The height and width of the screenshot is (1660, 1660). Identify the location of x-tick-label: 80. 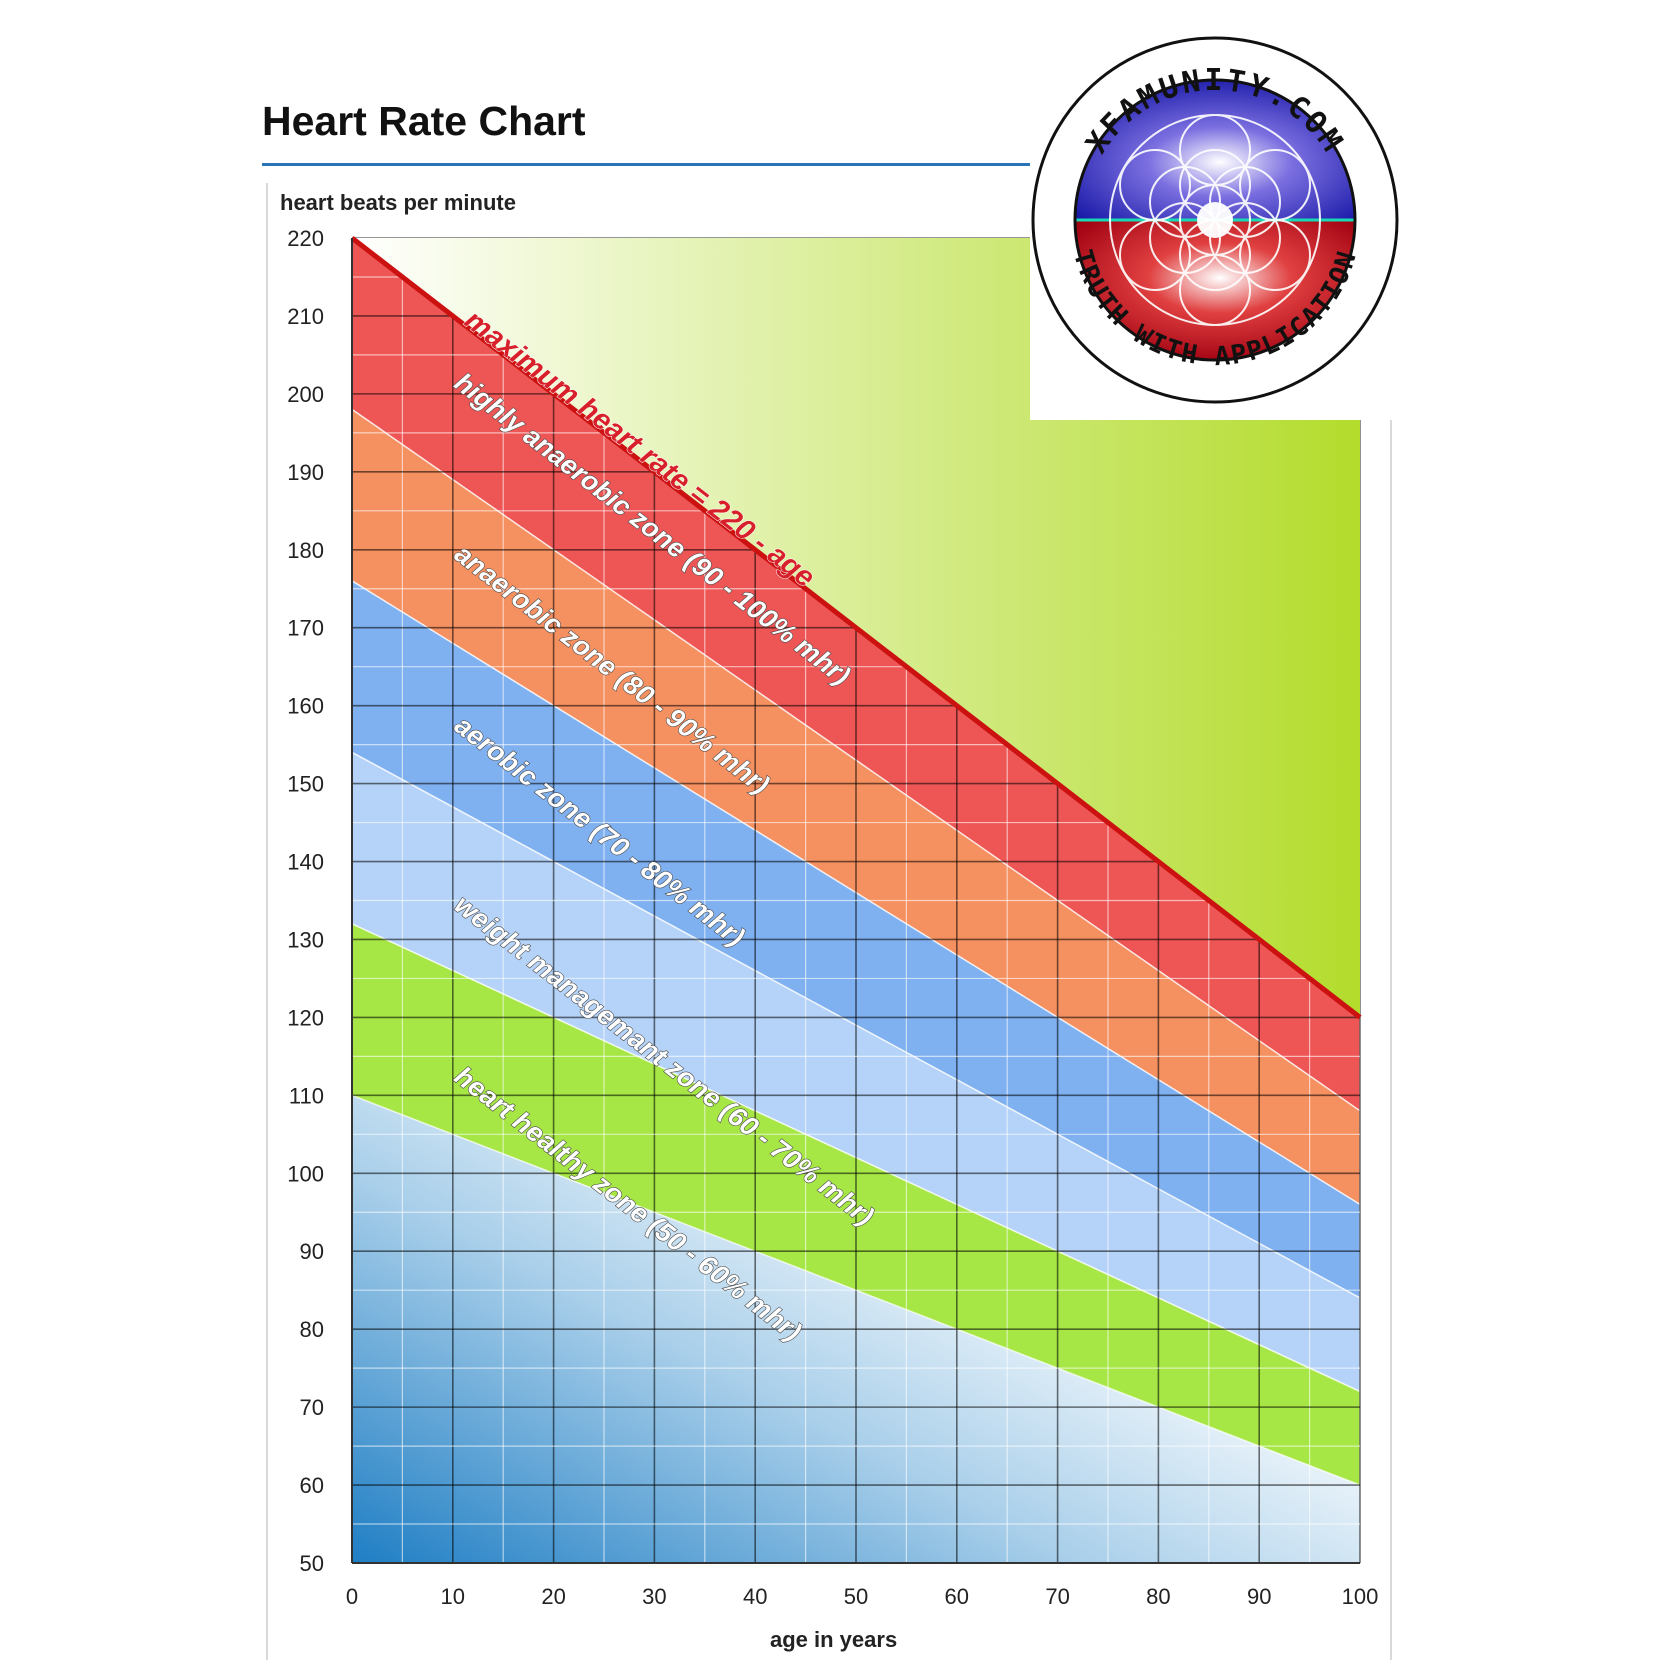
(1158, 1596).